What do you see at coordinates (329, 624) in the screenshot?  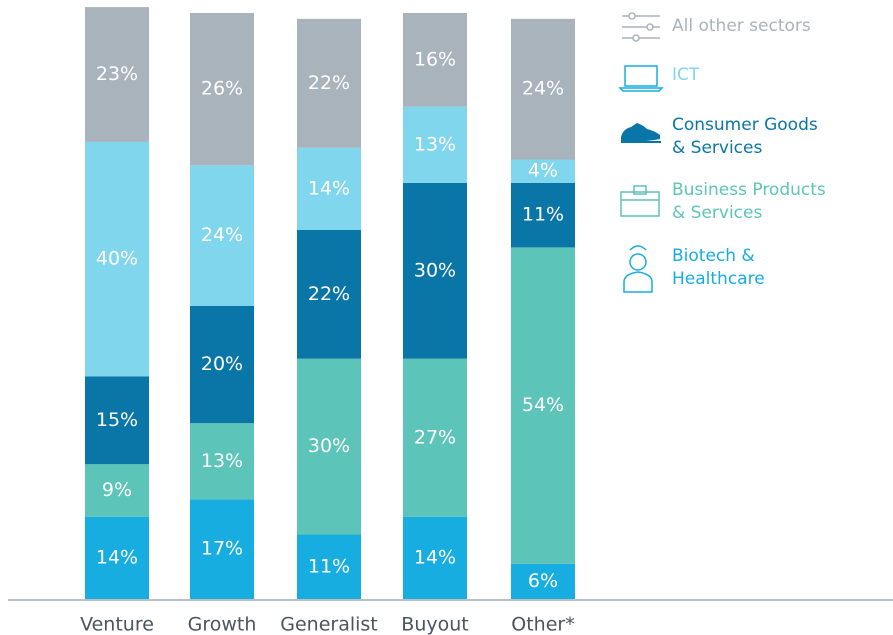 I see `x-tick-label: Generalist` at bounding box center [329, 624].